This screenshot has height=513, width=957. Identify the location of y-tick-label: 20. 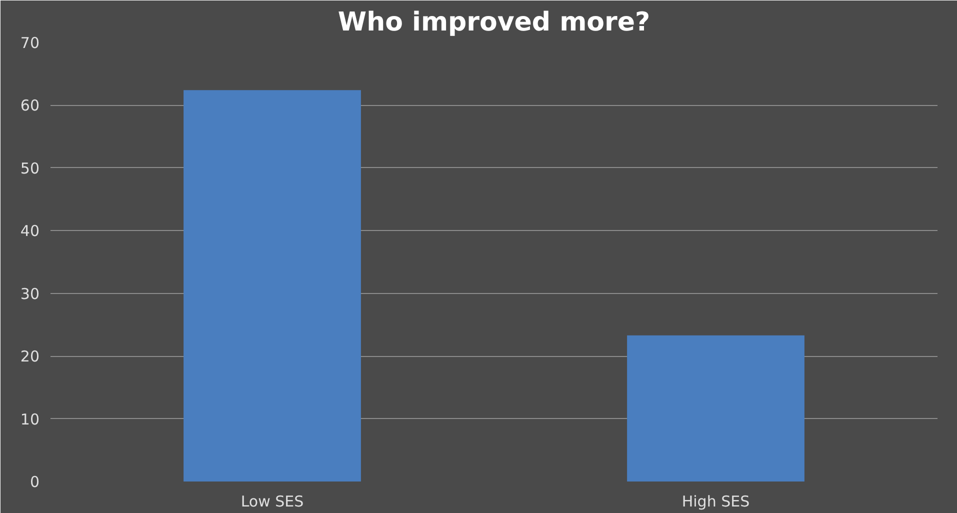
(30, 357).